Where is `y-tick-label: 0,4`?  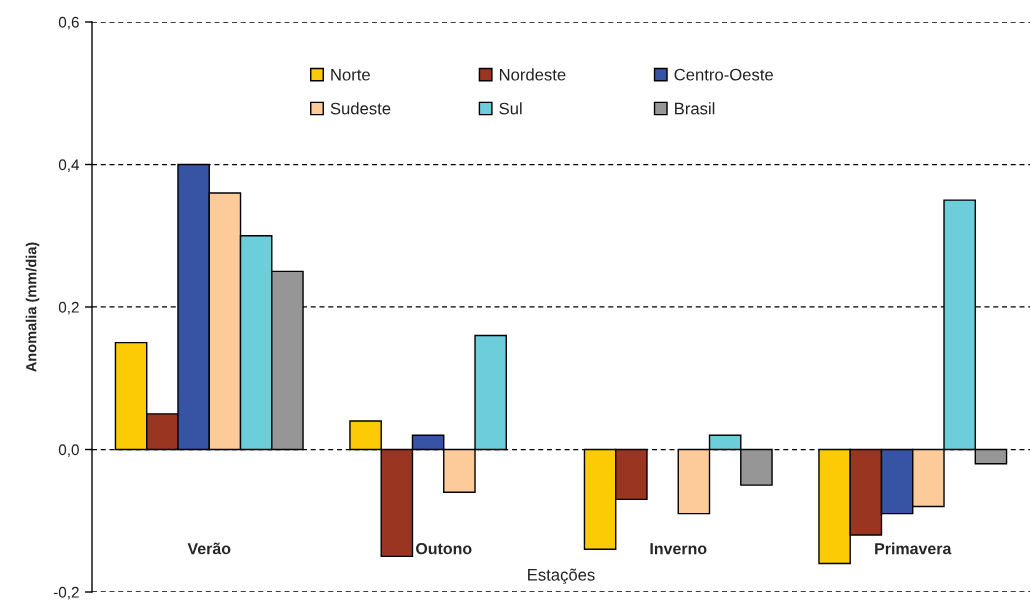
y-tick-label: 0,4 is located at coordinates (69, 165).